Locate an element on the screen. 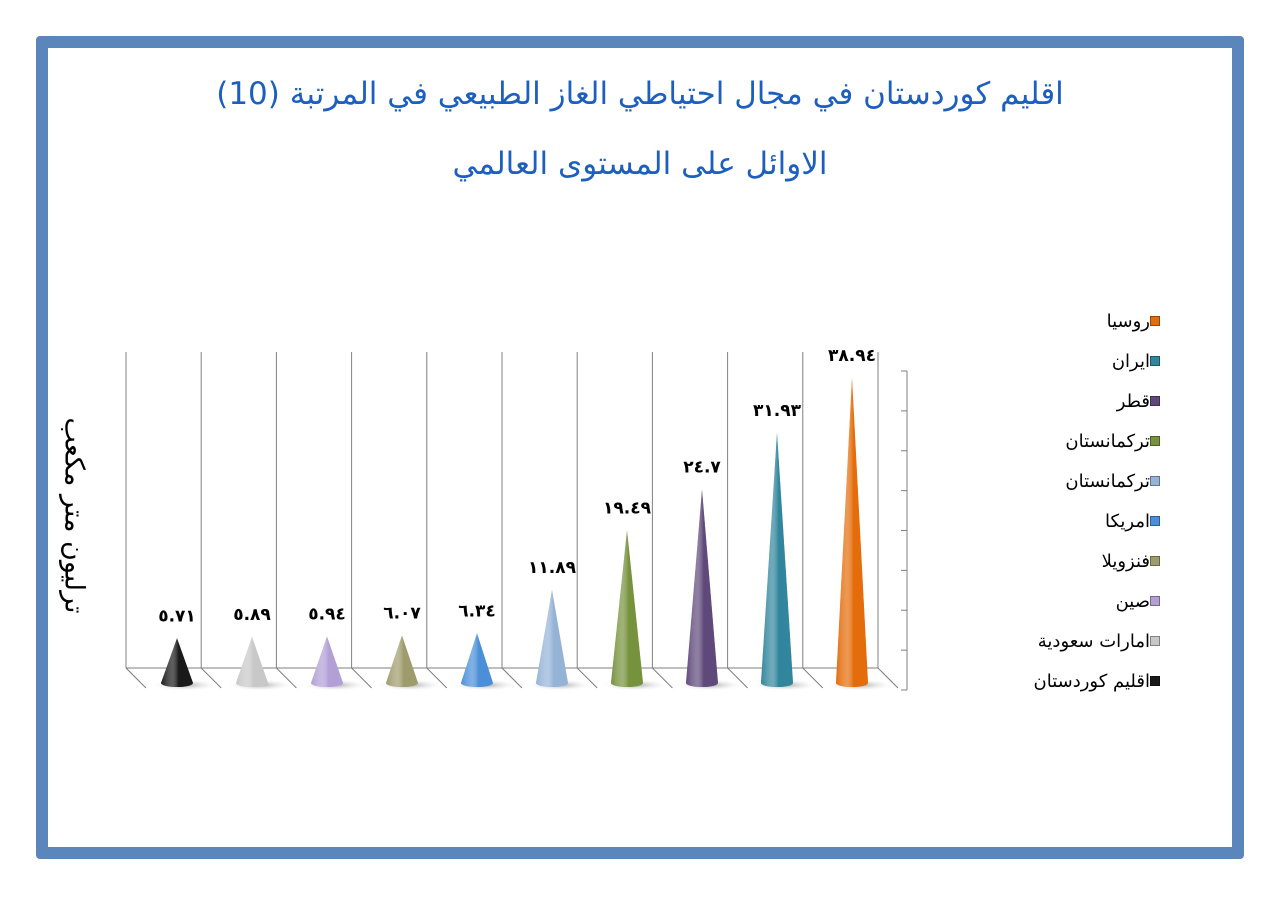  data-label: ٥.٩٤ is located at coordinates (327, 614).